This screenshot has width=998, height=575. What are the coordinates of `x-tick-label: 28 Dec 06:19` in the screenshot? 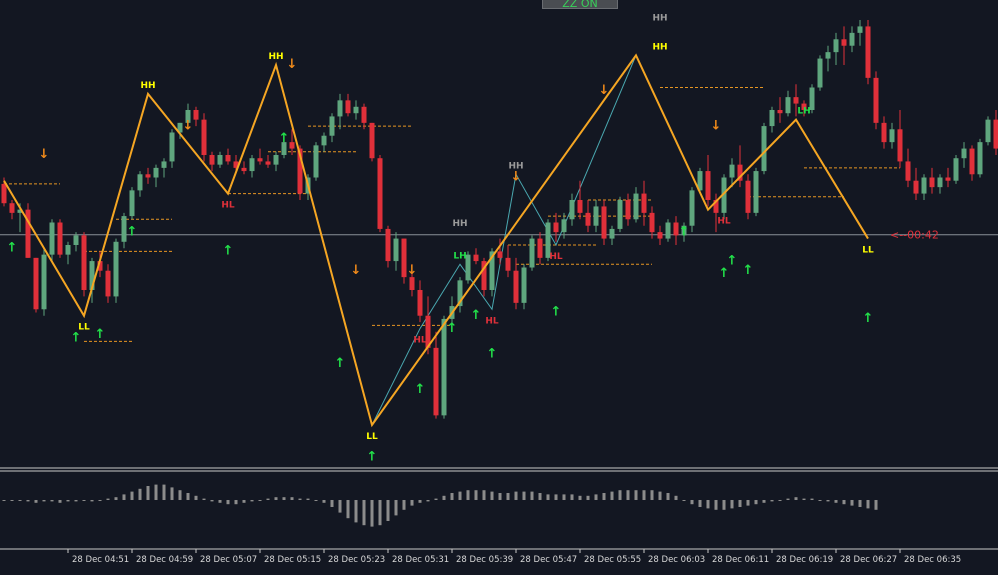 It's located at (804, 560).